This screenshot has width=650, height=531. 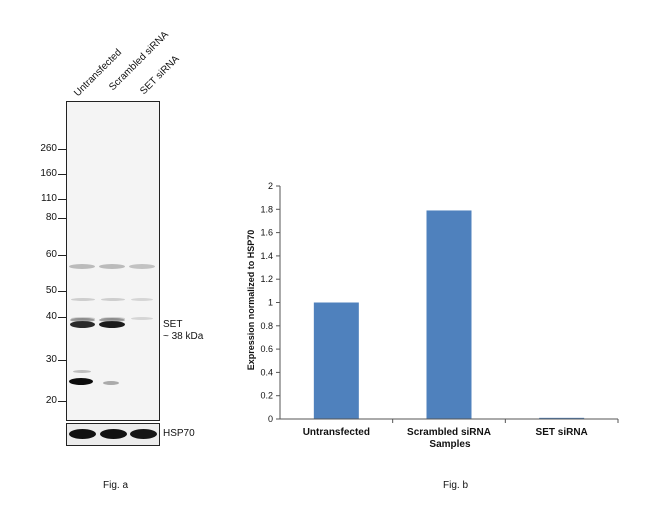 I want to click on mw-marker: 40, so click(x=50, y=317).